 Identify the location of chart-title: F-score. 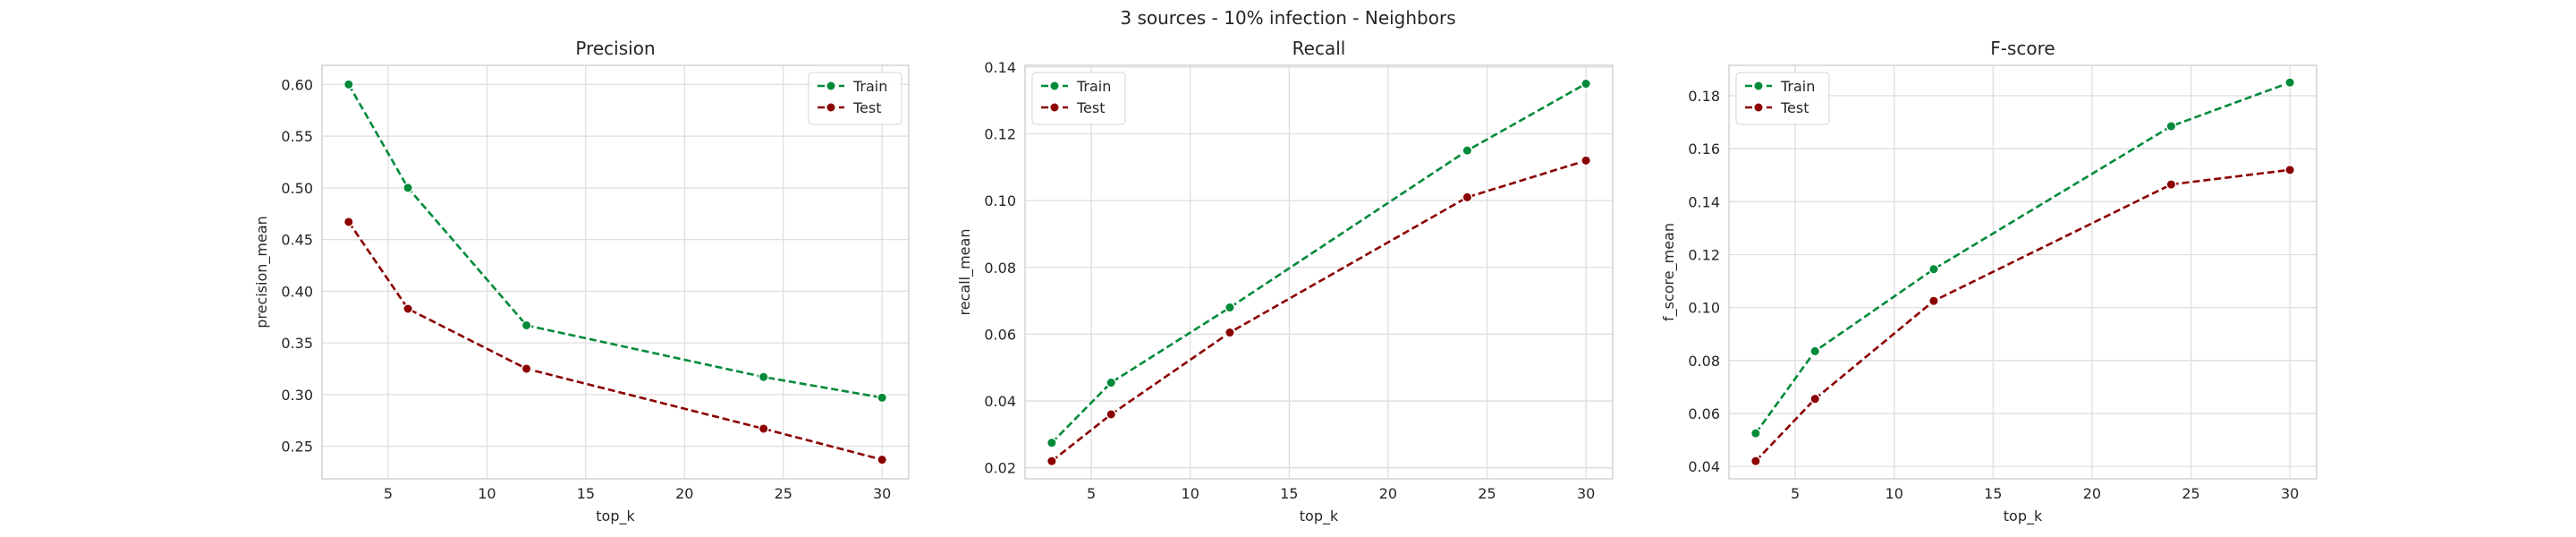
(2022, 48).